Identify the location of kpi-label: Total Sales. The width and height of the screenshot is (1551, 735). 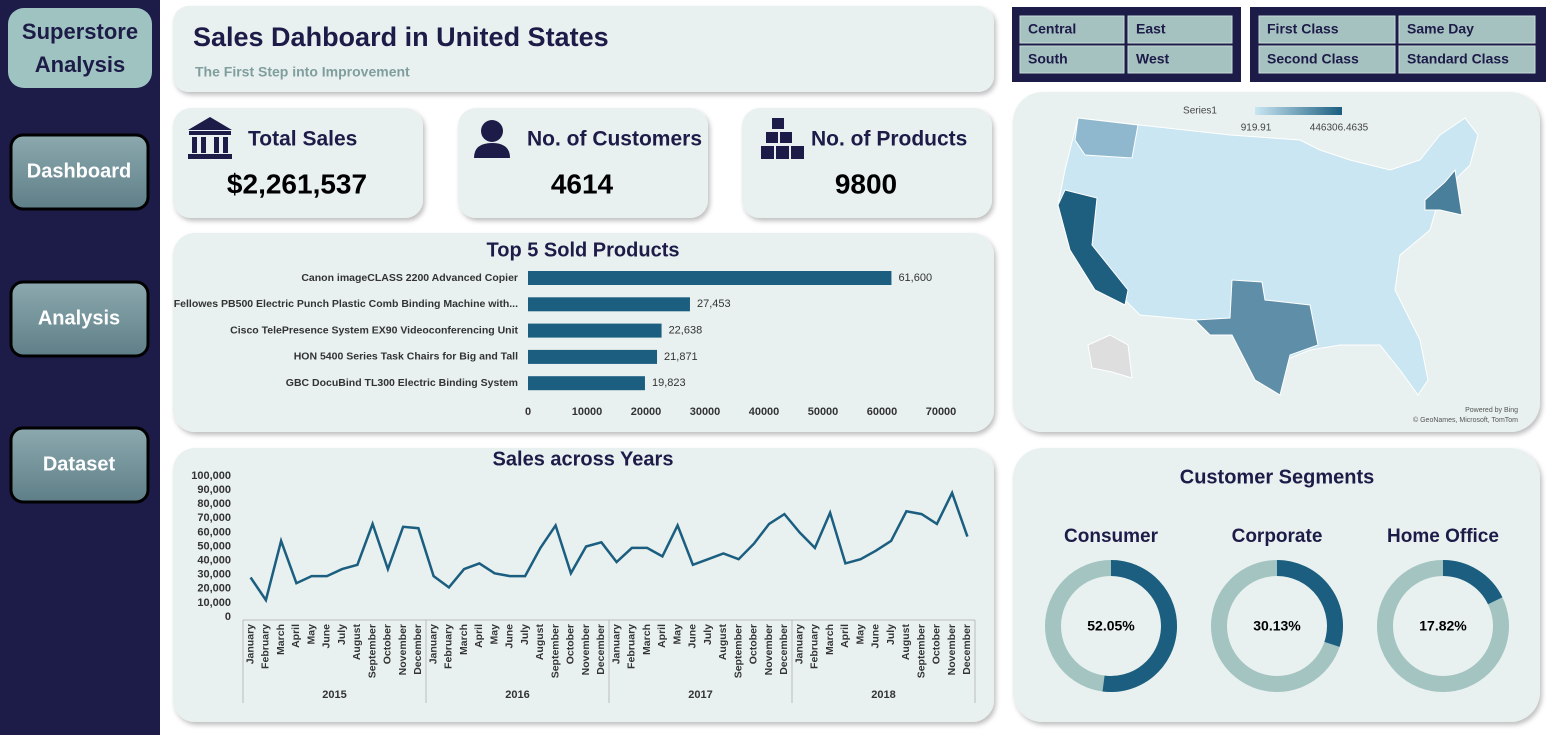
(302, 139).